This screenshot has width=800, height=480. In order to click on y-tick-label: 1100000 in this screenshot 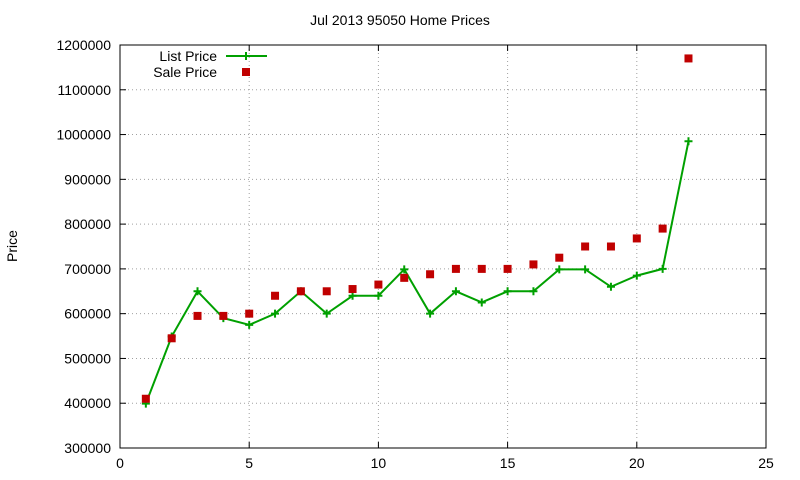, I will do `click(85, 90)`.